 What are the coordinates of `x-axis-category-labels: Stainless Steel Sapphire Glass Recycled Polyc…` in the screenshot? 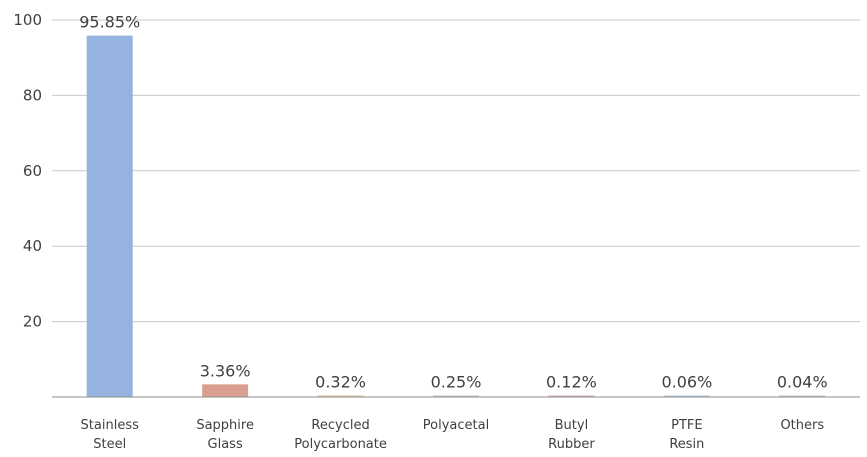 It's located at (453, 435).